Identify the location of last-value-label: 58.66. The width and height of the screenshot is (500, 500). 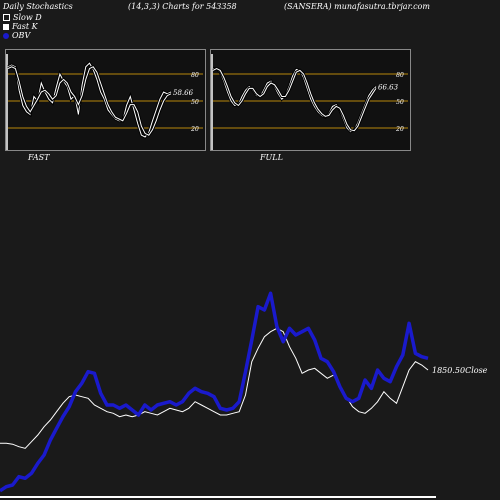
(183, 93).